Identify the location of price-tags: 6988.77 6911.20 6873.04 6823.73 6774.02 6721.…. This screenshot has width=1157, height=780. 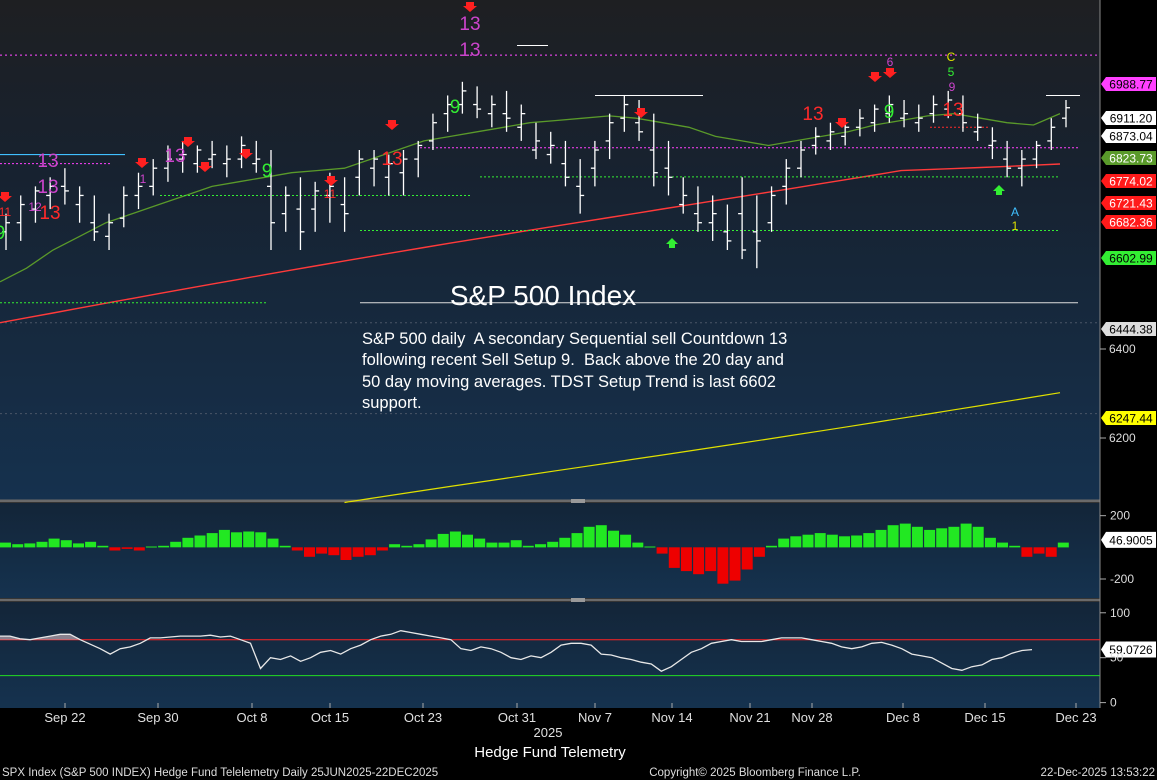
(1128, 367).